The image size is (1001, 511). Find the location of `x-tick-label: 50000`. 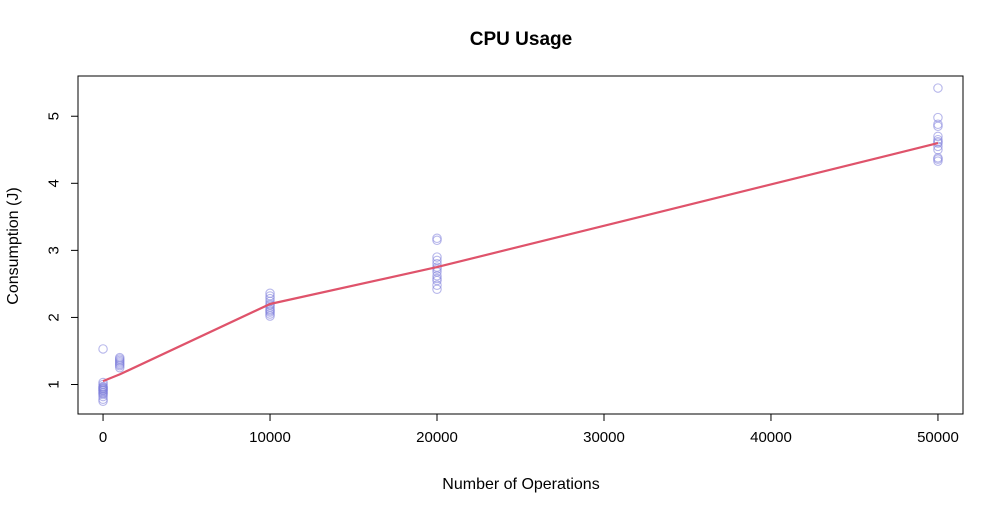

x-tick-label: 50000 is located at coordinates (938, 437).